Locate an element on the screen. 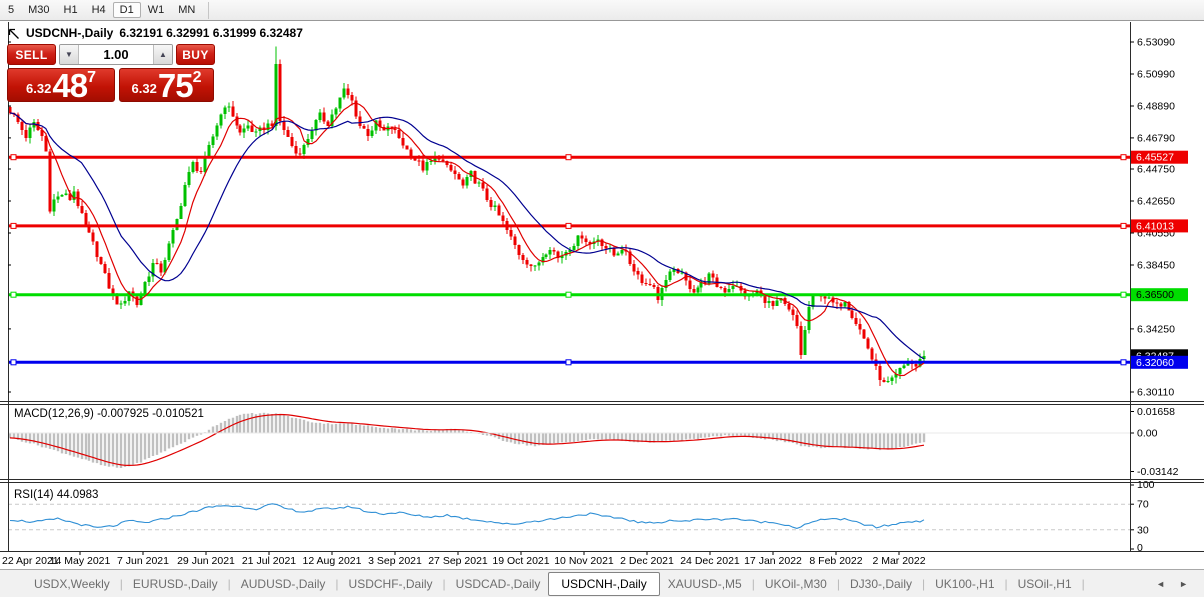 The image size is (1204, 597). tab-usdcad-daily: USDCAD-,Daily is located at coordinates (498, 583).